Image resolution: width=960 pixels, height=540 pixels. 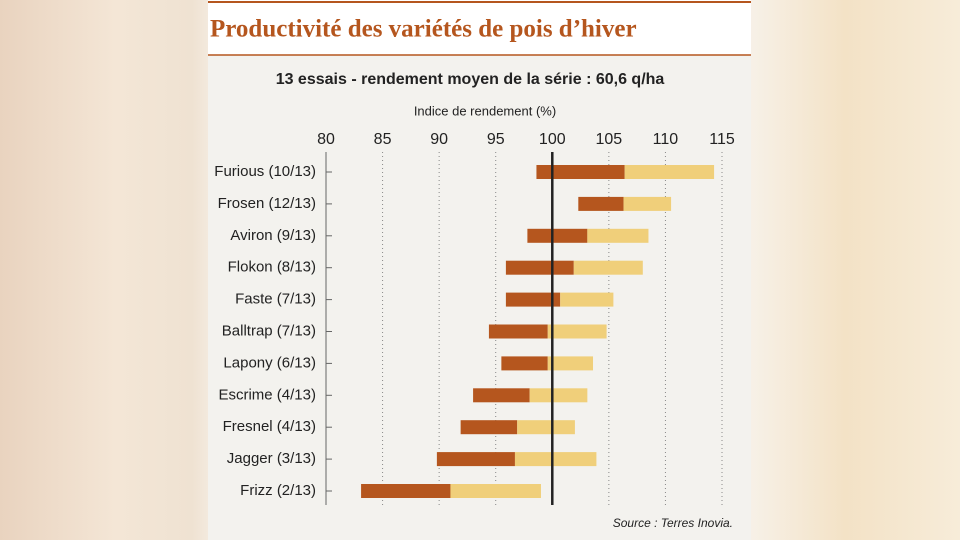 I want to click on x-tick-label: 115, so click(x=722, y=139).